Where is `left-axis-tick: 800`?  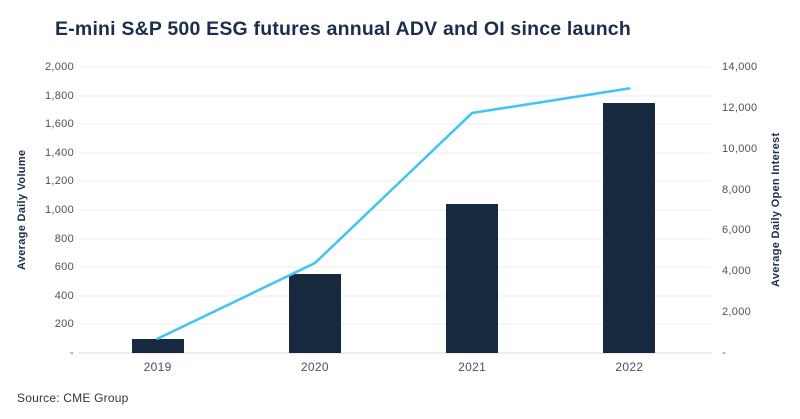
left-axis-tick: 800 is located at coordinates (64, 238).